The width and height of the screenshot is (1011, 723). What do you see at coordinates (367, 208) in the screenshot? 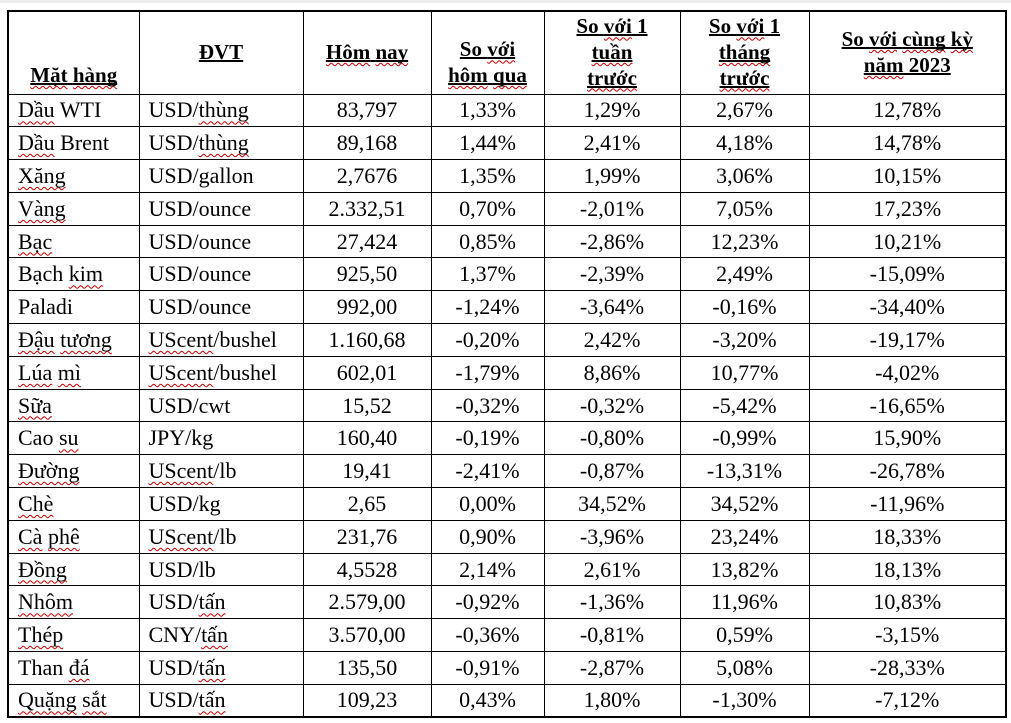
I see `today-cell: 2.332,51` at bounding box center [367, 208].